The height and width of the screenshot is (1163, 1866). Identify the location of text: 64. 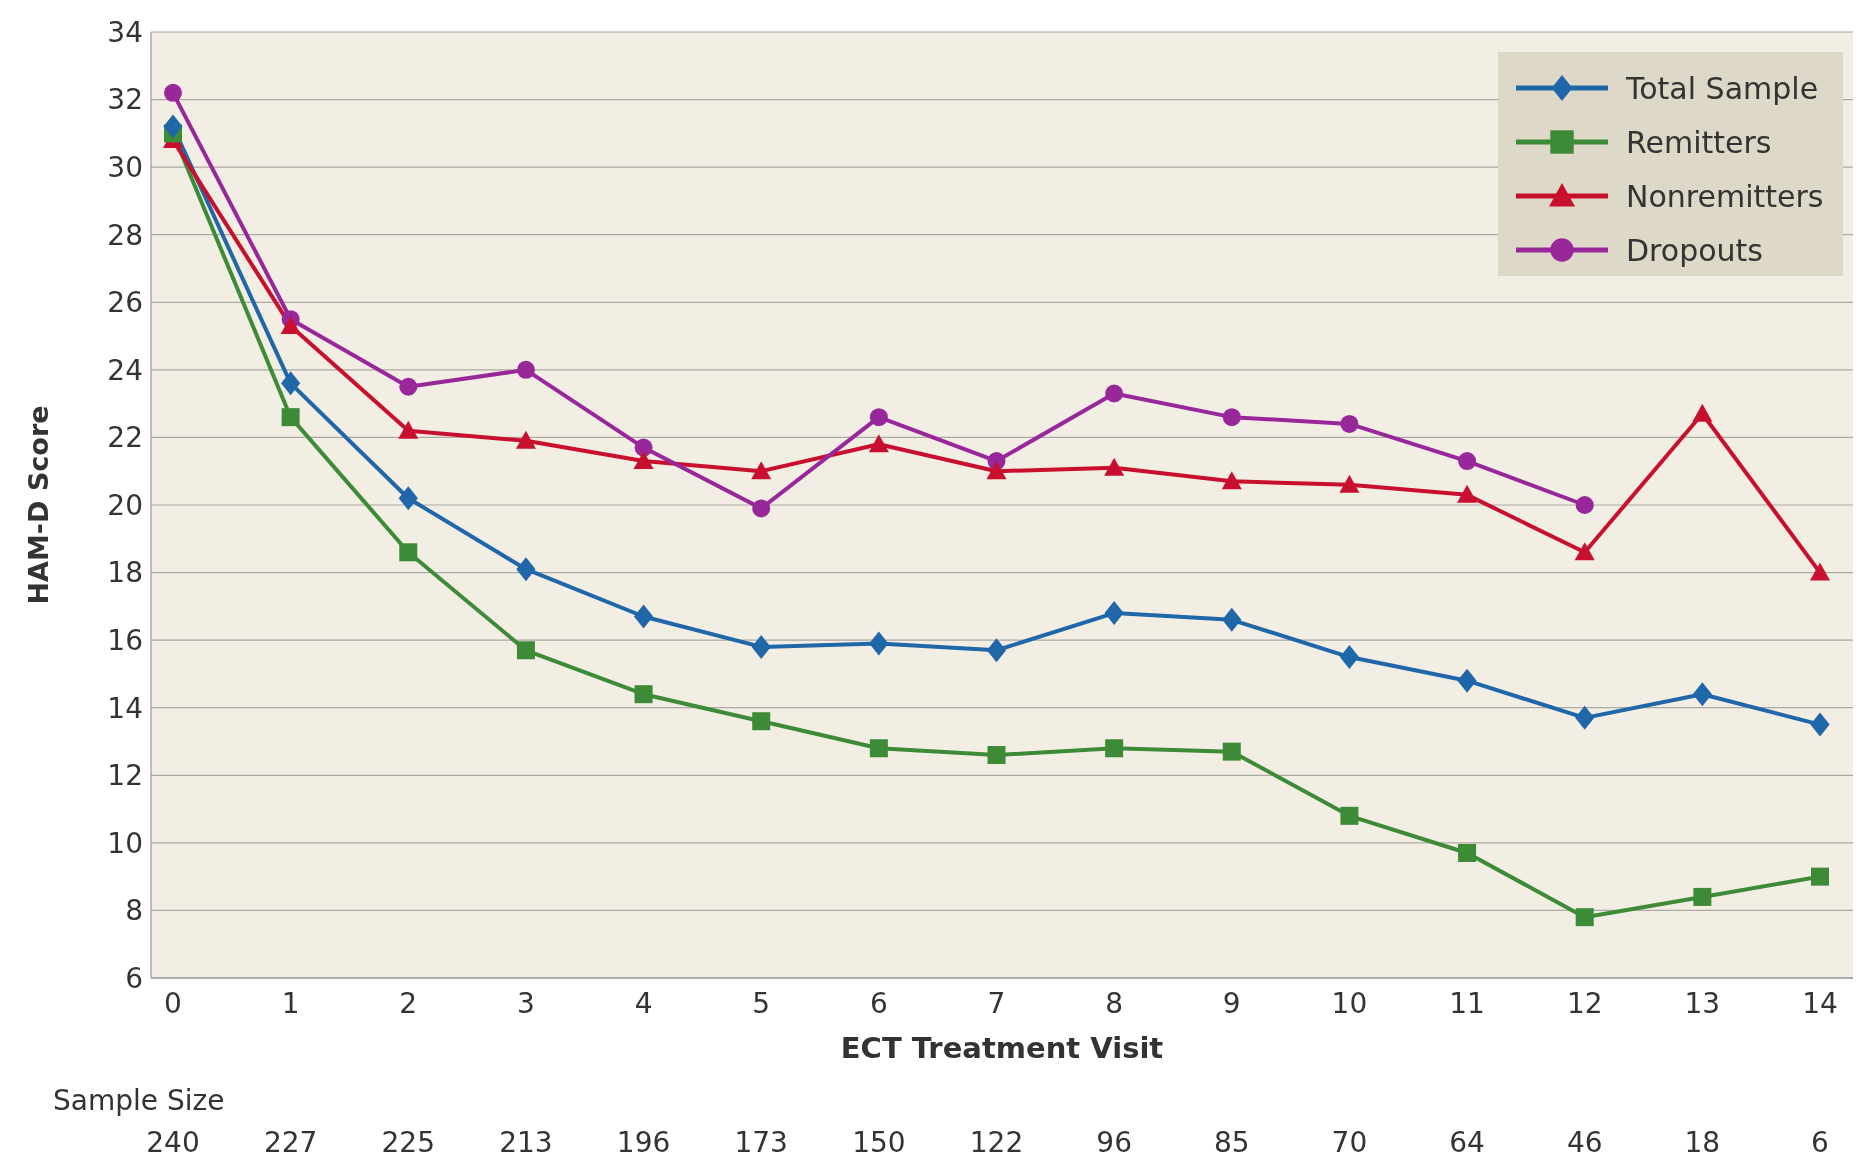
(1467, 1142).